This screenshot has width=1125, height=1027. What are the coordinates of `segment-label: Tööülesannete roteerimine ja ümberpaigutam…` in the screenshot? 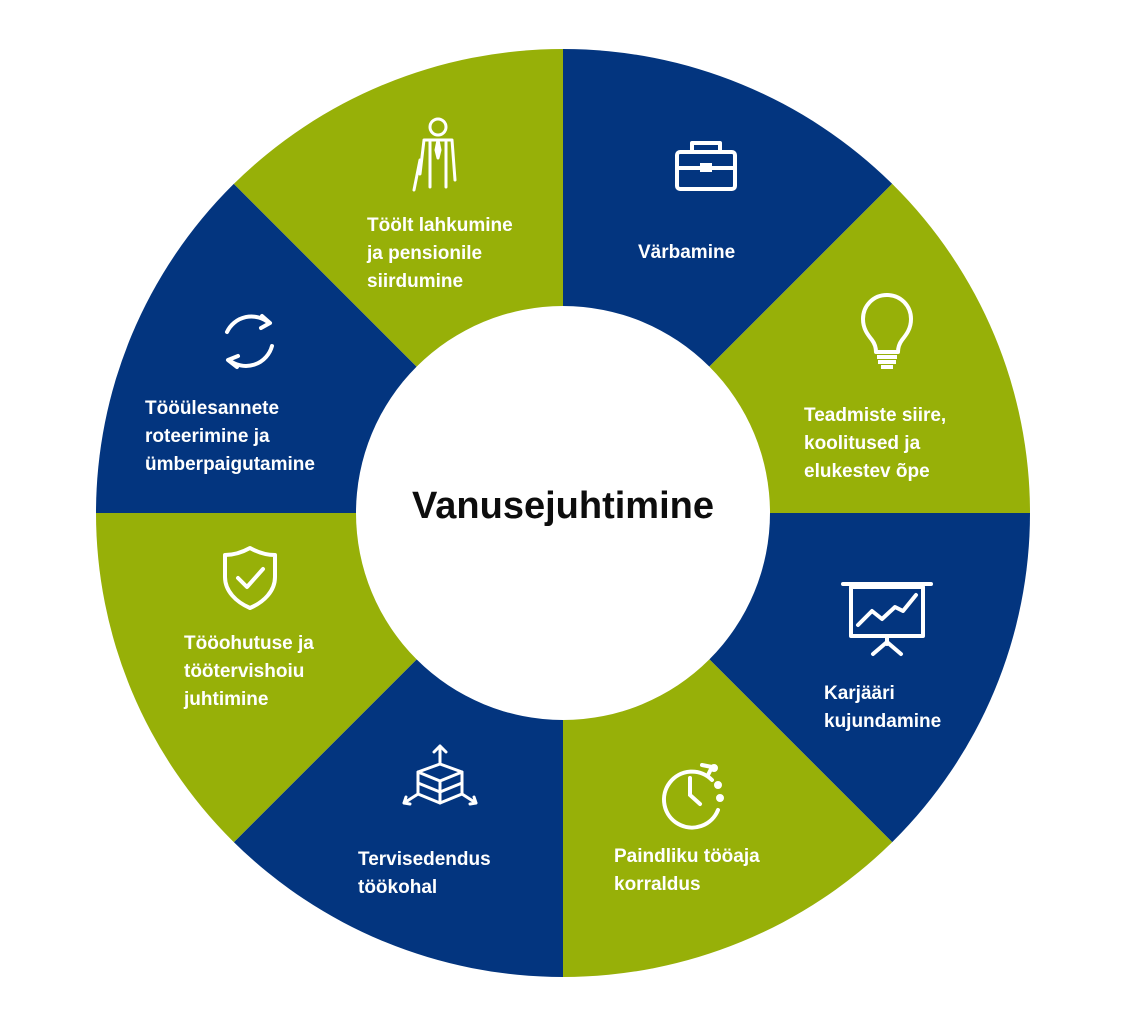 It's located at (230, 437).